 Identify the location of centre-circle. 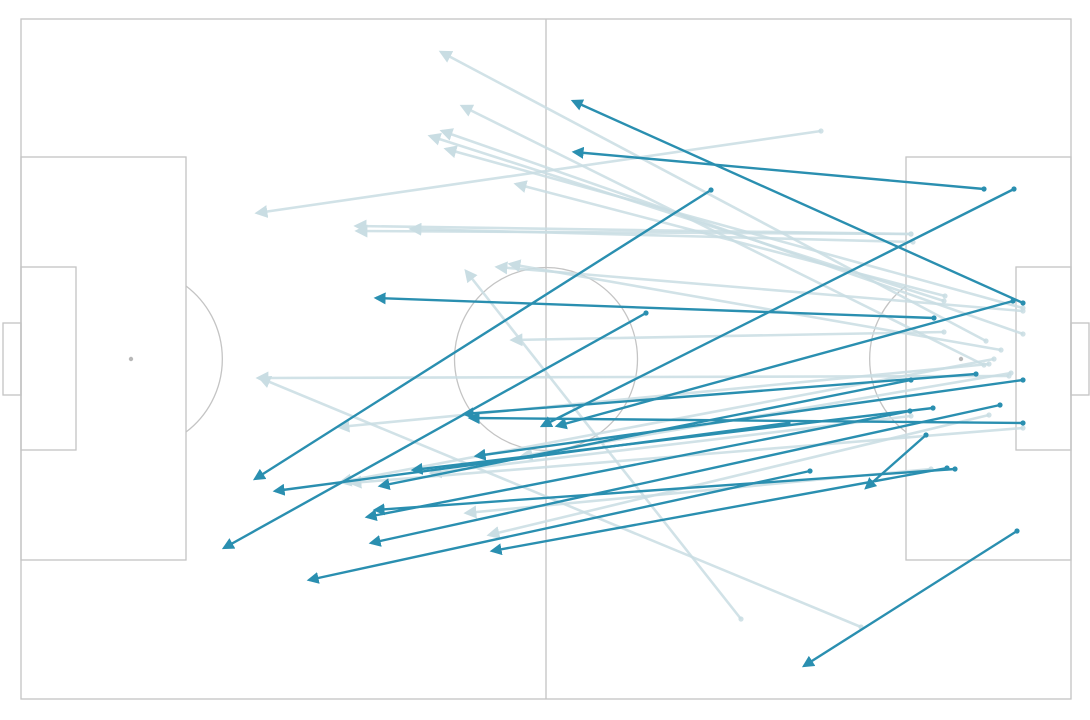
(546, 359).